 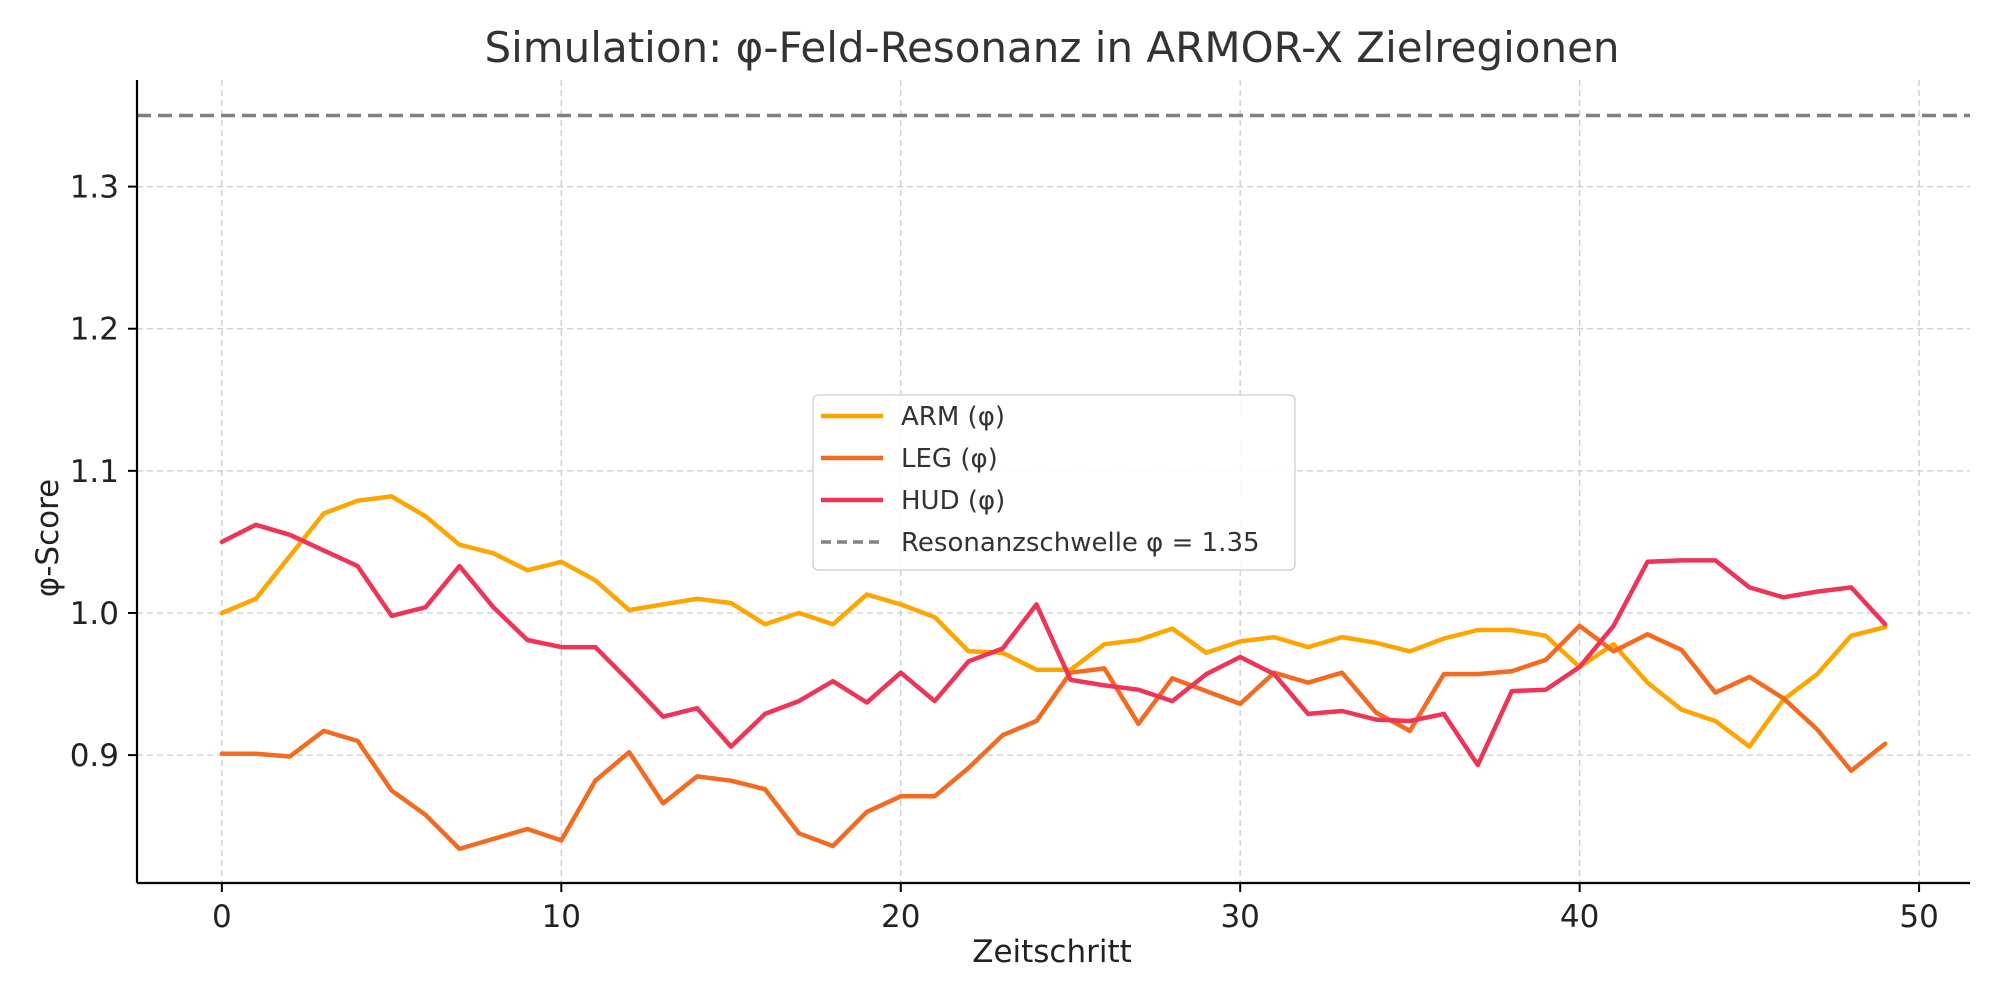 What do you see at coordinates (1080, 543) in the screenshot?
I see `legend-label: Resonanzschwelle φ = 1.35` at bounding box center [1080, 543].